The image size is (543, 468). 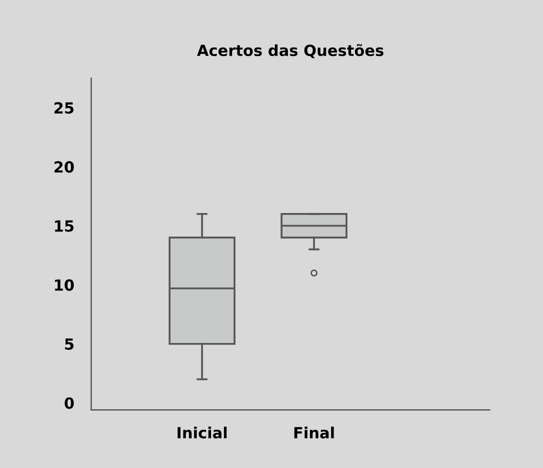 I want to click on y-tick-label: 15, so click(x=64, y=226).